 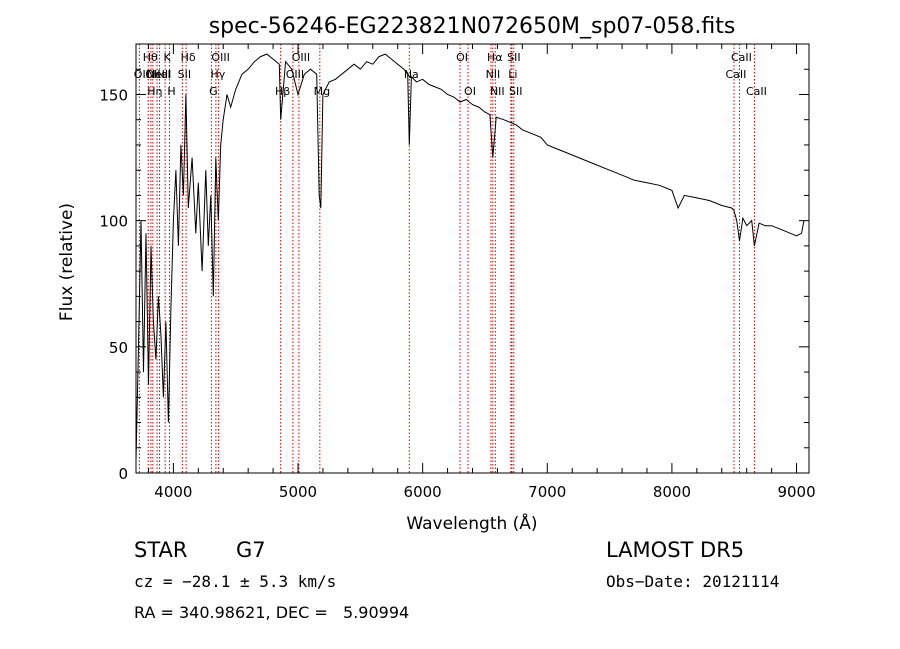 What do you see at coordinates (471, 523) in the screenshot?
I see `x-axis-label: Wavelength (Å)` at bounding box center [471, 523].